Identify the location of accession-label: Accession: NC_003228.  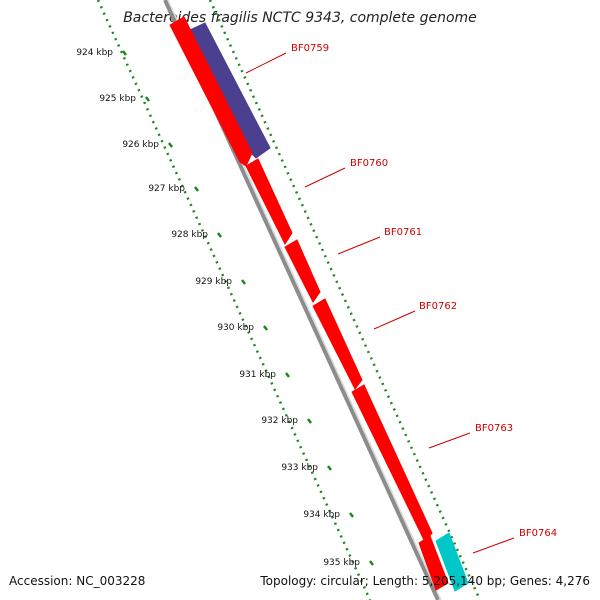
(77, 581).